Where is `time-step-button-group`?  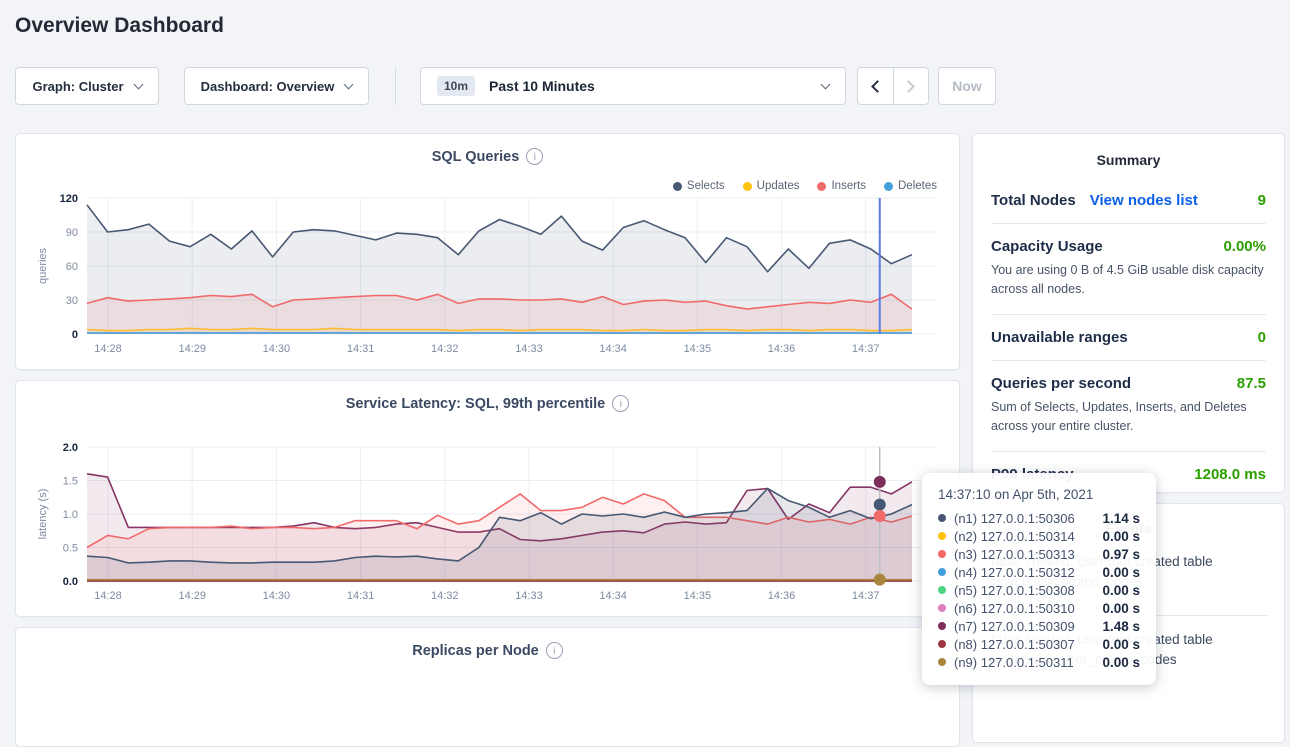
time-step-button-group is located at coordinates (893, 86).